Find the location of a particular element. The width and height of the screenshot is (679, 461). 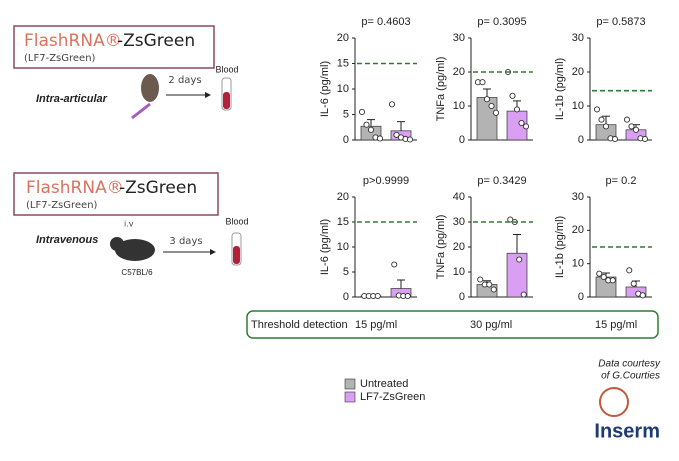

threshold-value: 30 pg/ml is located at coordinates (491, 325).